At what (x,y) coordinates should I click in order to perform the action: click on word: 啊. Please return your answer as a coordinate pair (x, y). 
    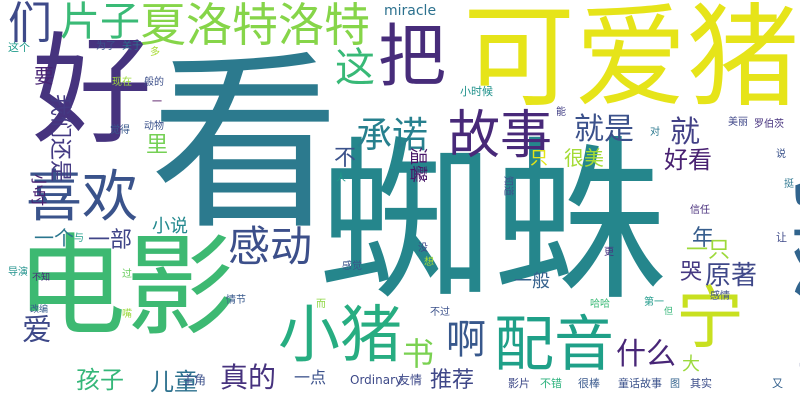
    Looking at the image, I should click on (466, 340).